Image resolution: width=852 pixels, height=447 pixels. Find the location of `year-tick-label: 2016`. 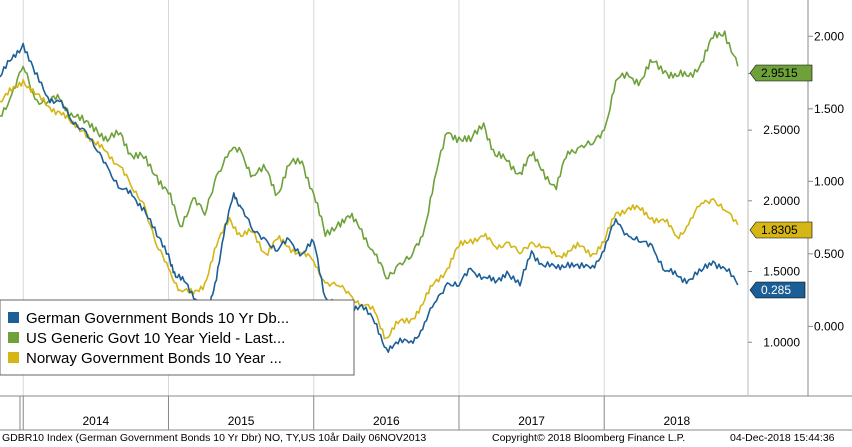

year-tick-label: 2016 is located at coordinates (386, 421).